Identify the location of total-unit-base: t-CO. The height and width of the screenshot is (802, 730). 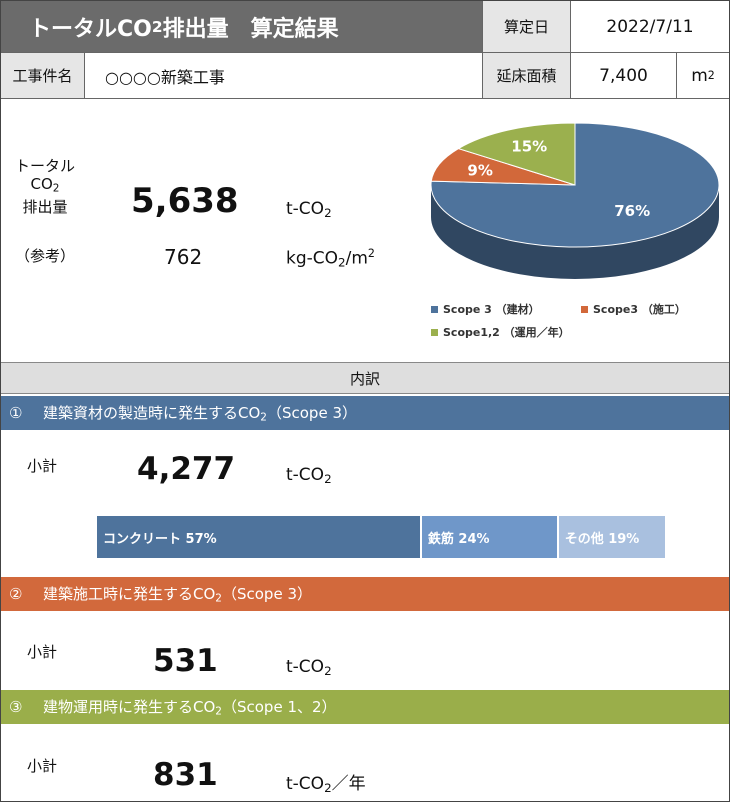
(305, 209).